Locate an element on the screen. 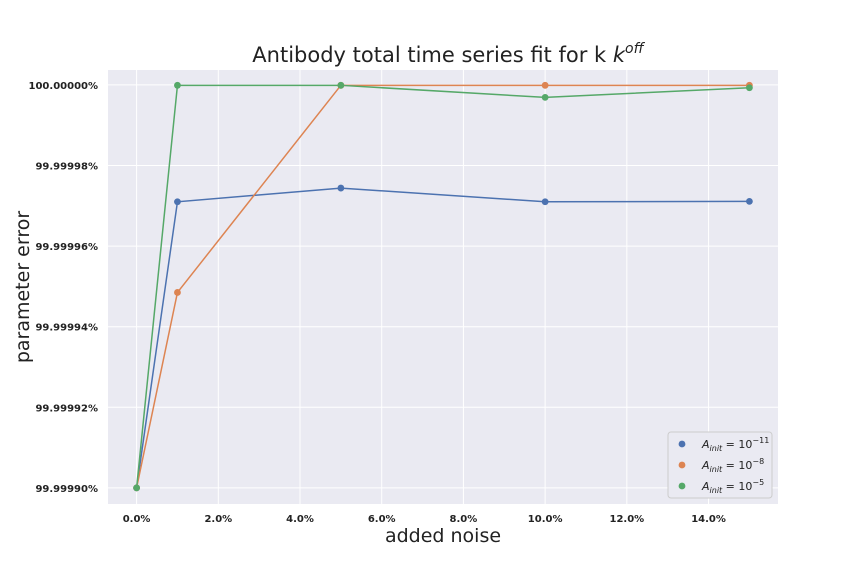 The height and width of the screenshot is (576, 864). y-tick-label: 99.99990% is located at coordinates (66, 489).